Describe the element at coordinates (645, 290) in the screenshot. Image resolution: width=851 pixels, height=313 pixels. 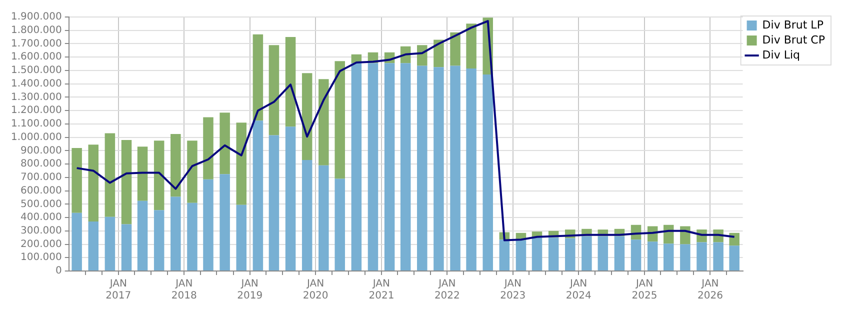
I see `x-tick-label: JAN 2025` at that location.